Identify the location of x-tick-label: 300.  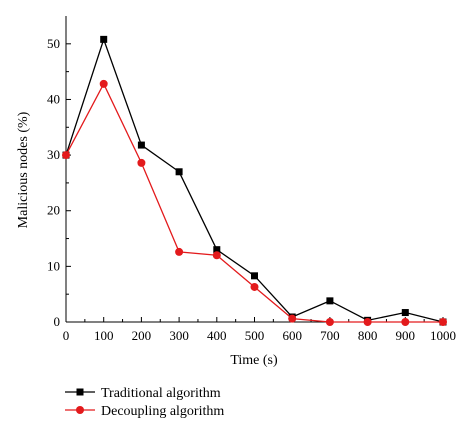
(179, 335).